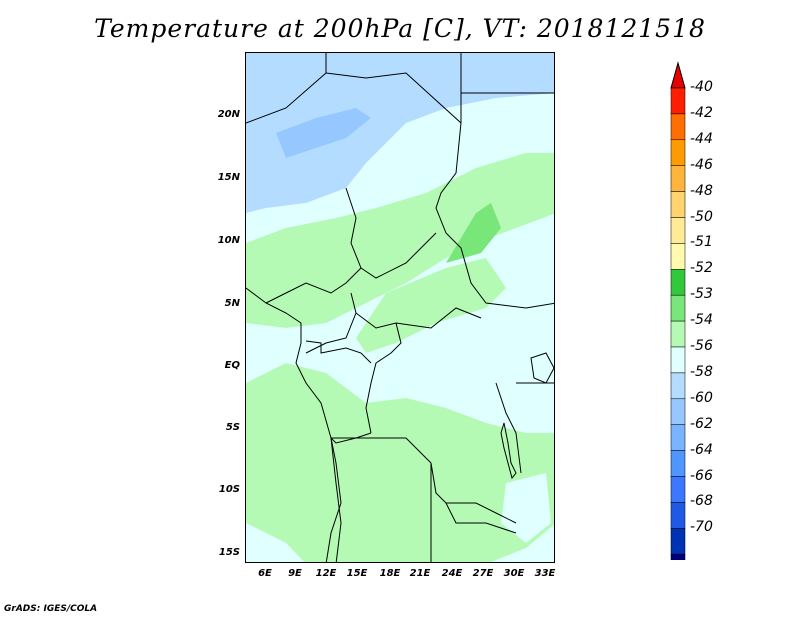  I want to click on colorbar-tick-label: -58, so click(701, 371).